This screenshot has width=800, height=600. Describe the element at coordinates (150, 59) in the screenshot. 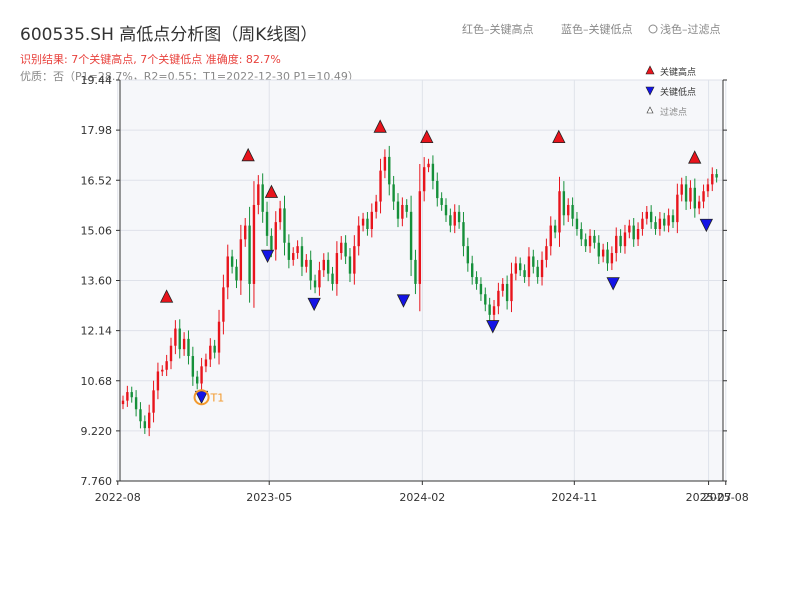

I see `result-subtitle: 识别结果: 7个关键高点, 7个关键低点 准确度: 82.7%` at that location.